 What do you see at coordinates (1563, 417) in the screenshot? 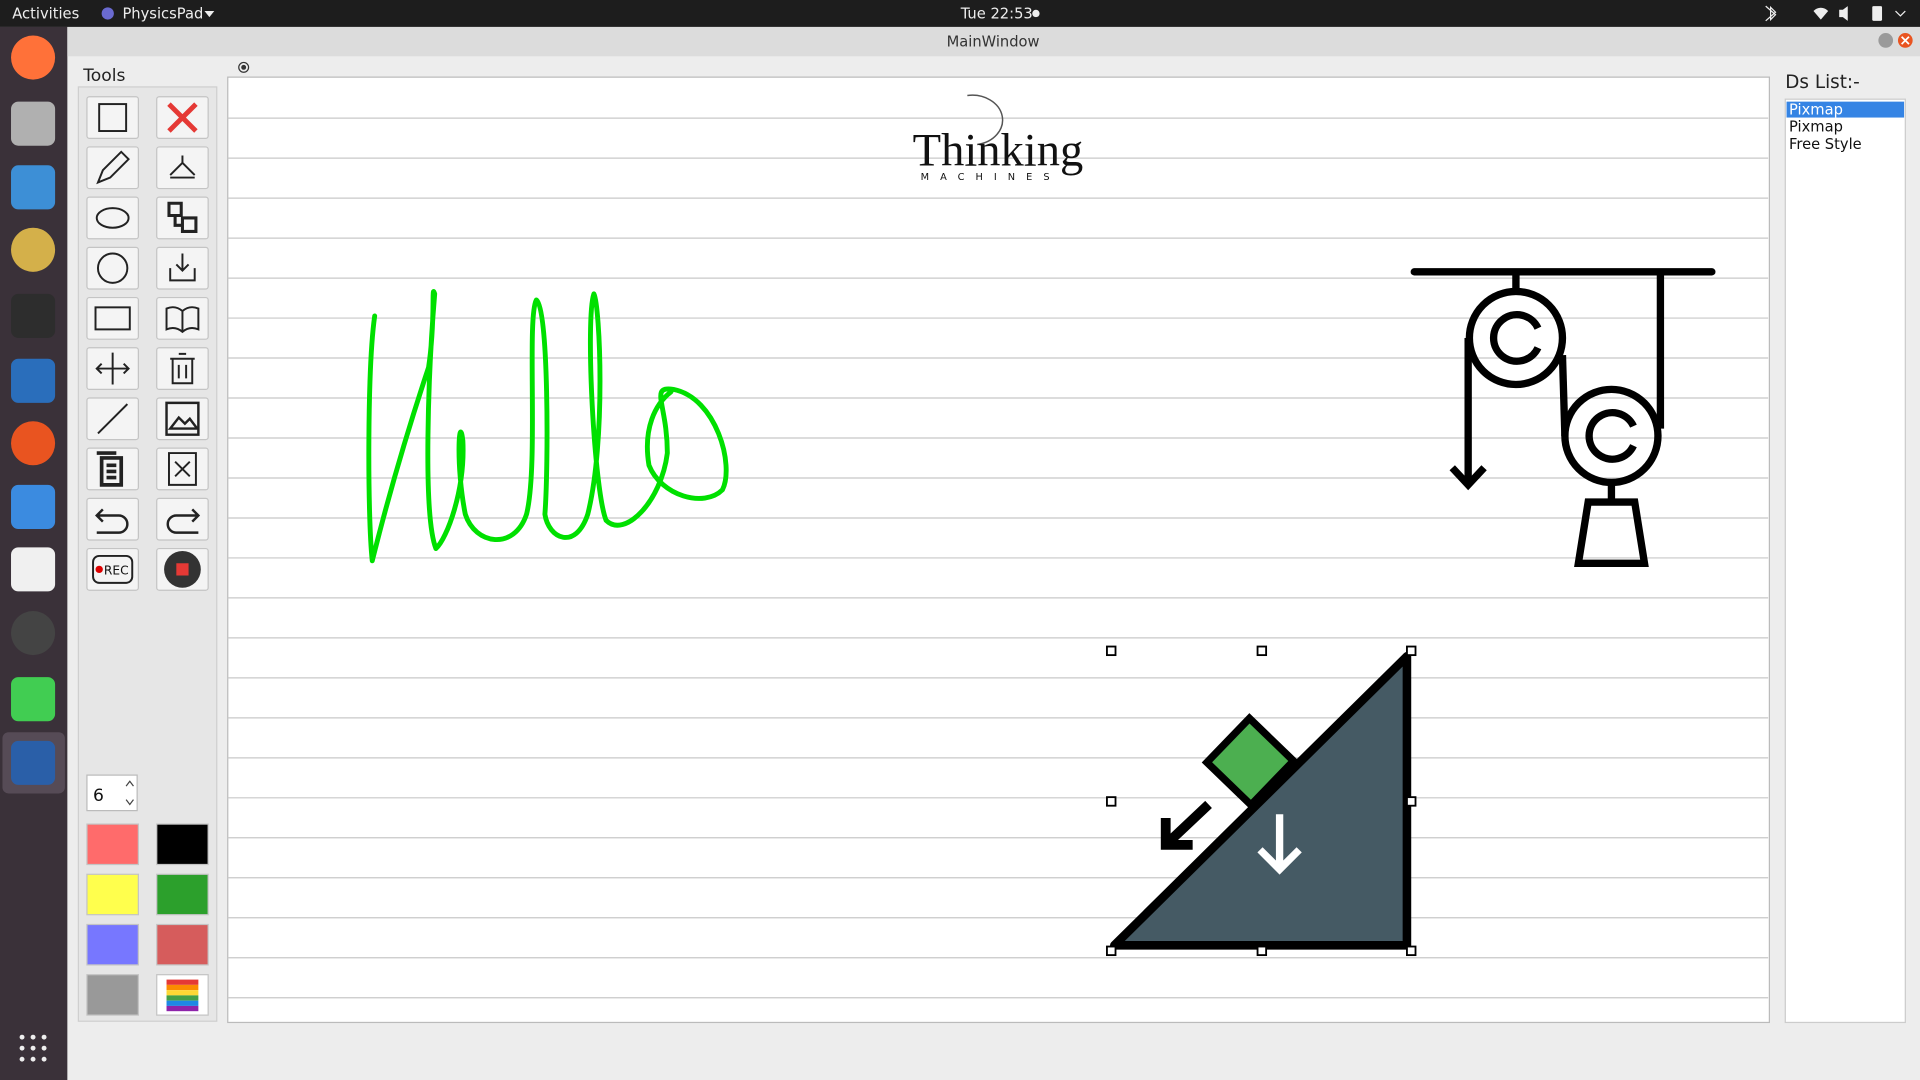
I see `pulley-pixmap` at bounding box center [1563, 417].